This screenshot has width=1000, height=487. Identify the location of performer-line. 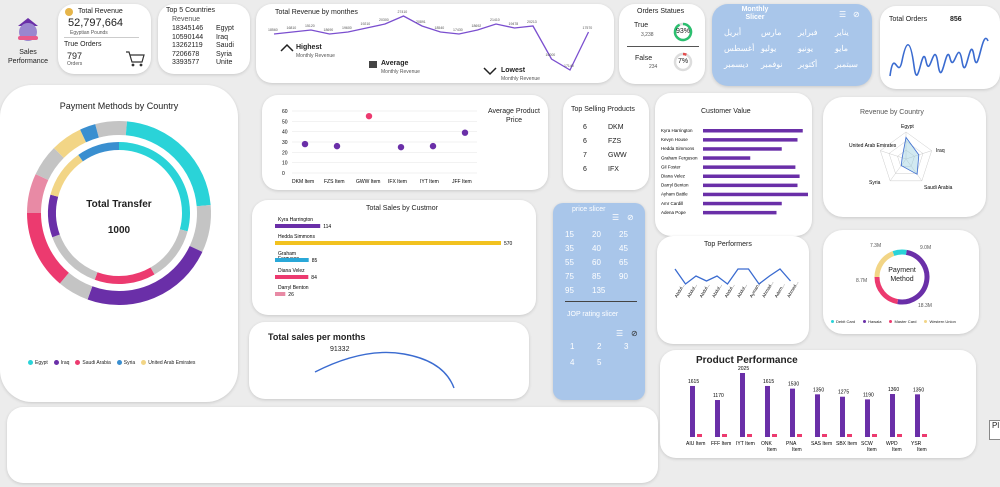
(732, 276).